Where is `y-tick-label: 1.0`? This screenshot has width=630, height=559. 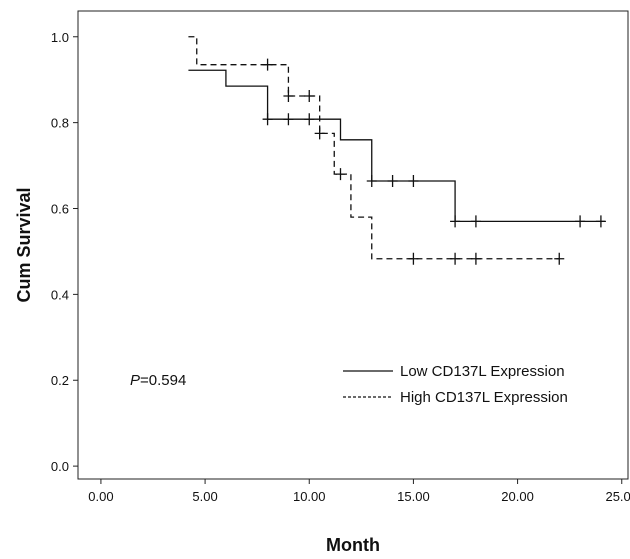 y-tick-label: 1.0 is located at coordinates (60, 37).